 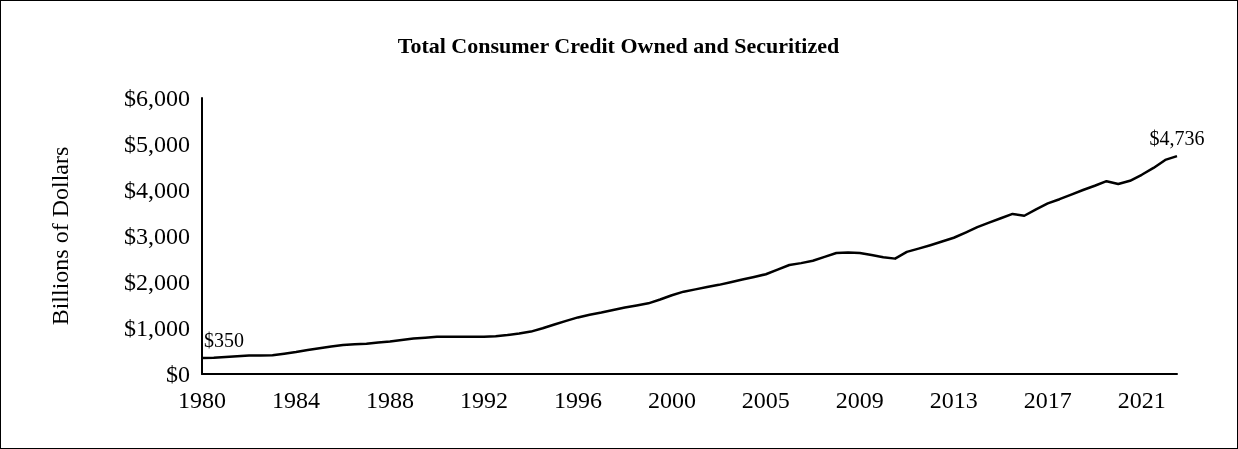 What do you see at coordinates (671, 400) in the screenshot?
I see `x-tick-label: 2000` at bounding box center [671, 400].